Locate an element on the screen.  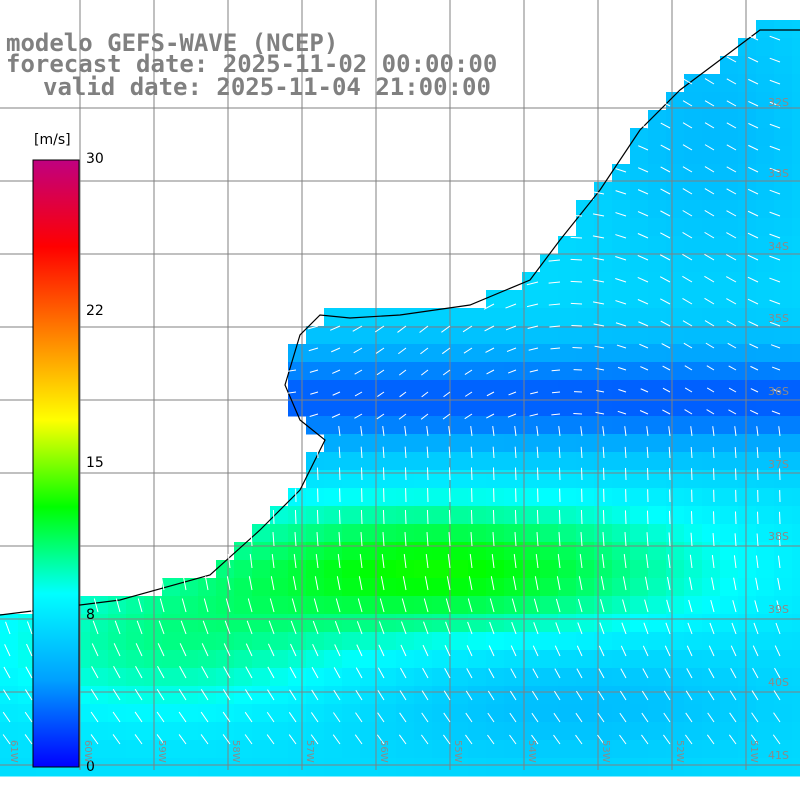
lat-label: 33S is located at coordinates (778, 173).